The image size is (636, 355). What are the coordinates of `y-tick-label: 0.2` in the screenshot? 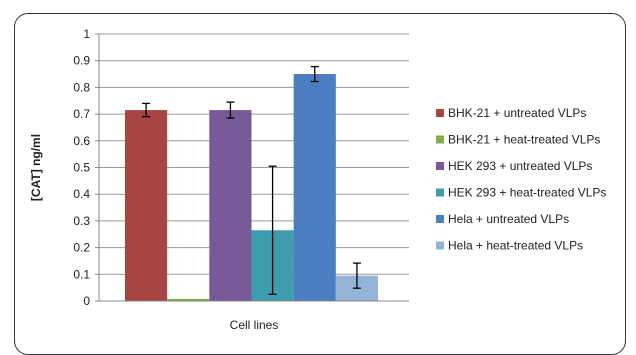 It's located at (81, 248).